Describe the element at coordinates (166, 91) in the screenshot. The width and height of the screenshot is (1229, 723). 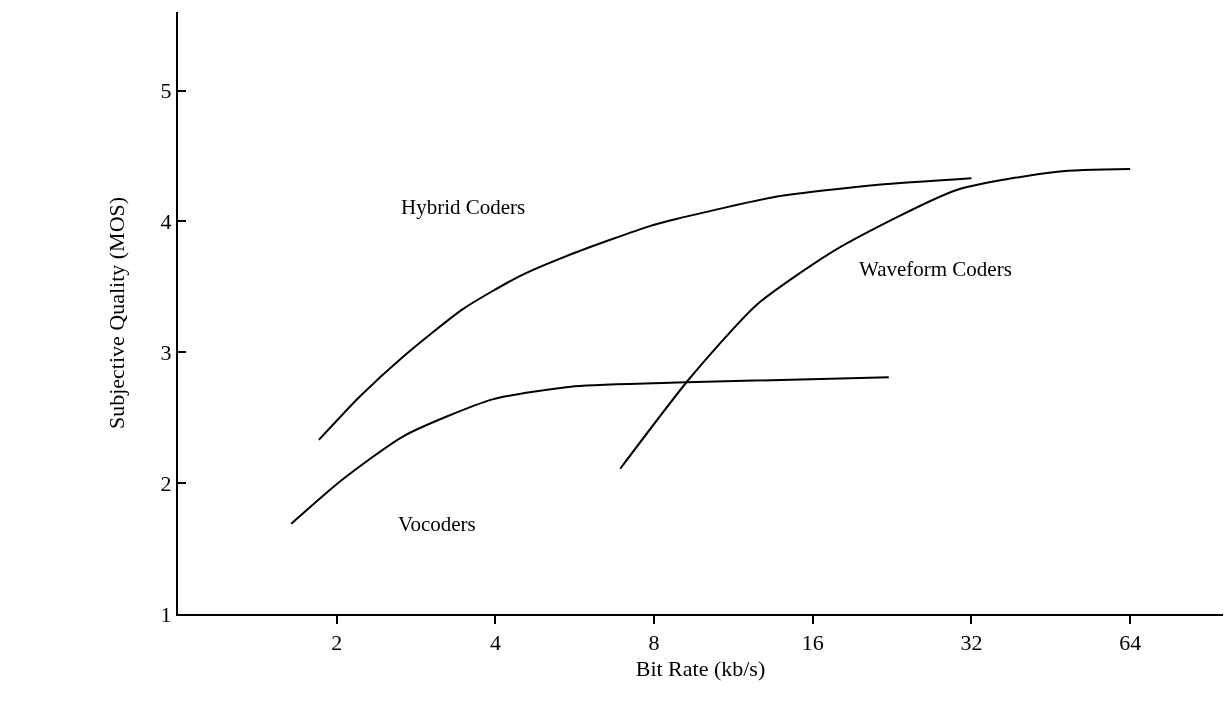
I see `y-tick-label: 5` at that location.